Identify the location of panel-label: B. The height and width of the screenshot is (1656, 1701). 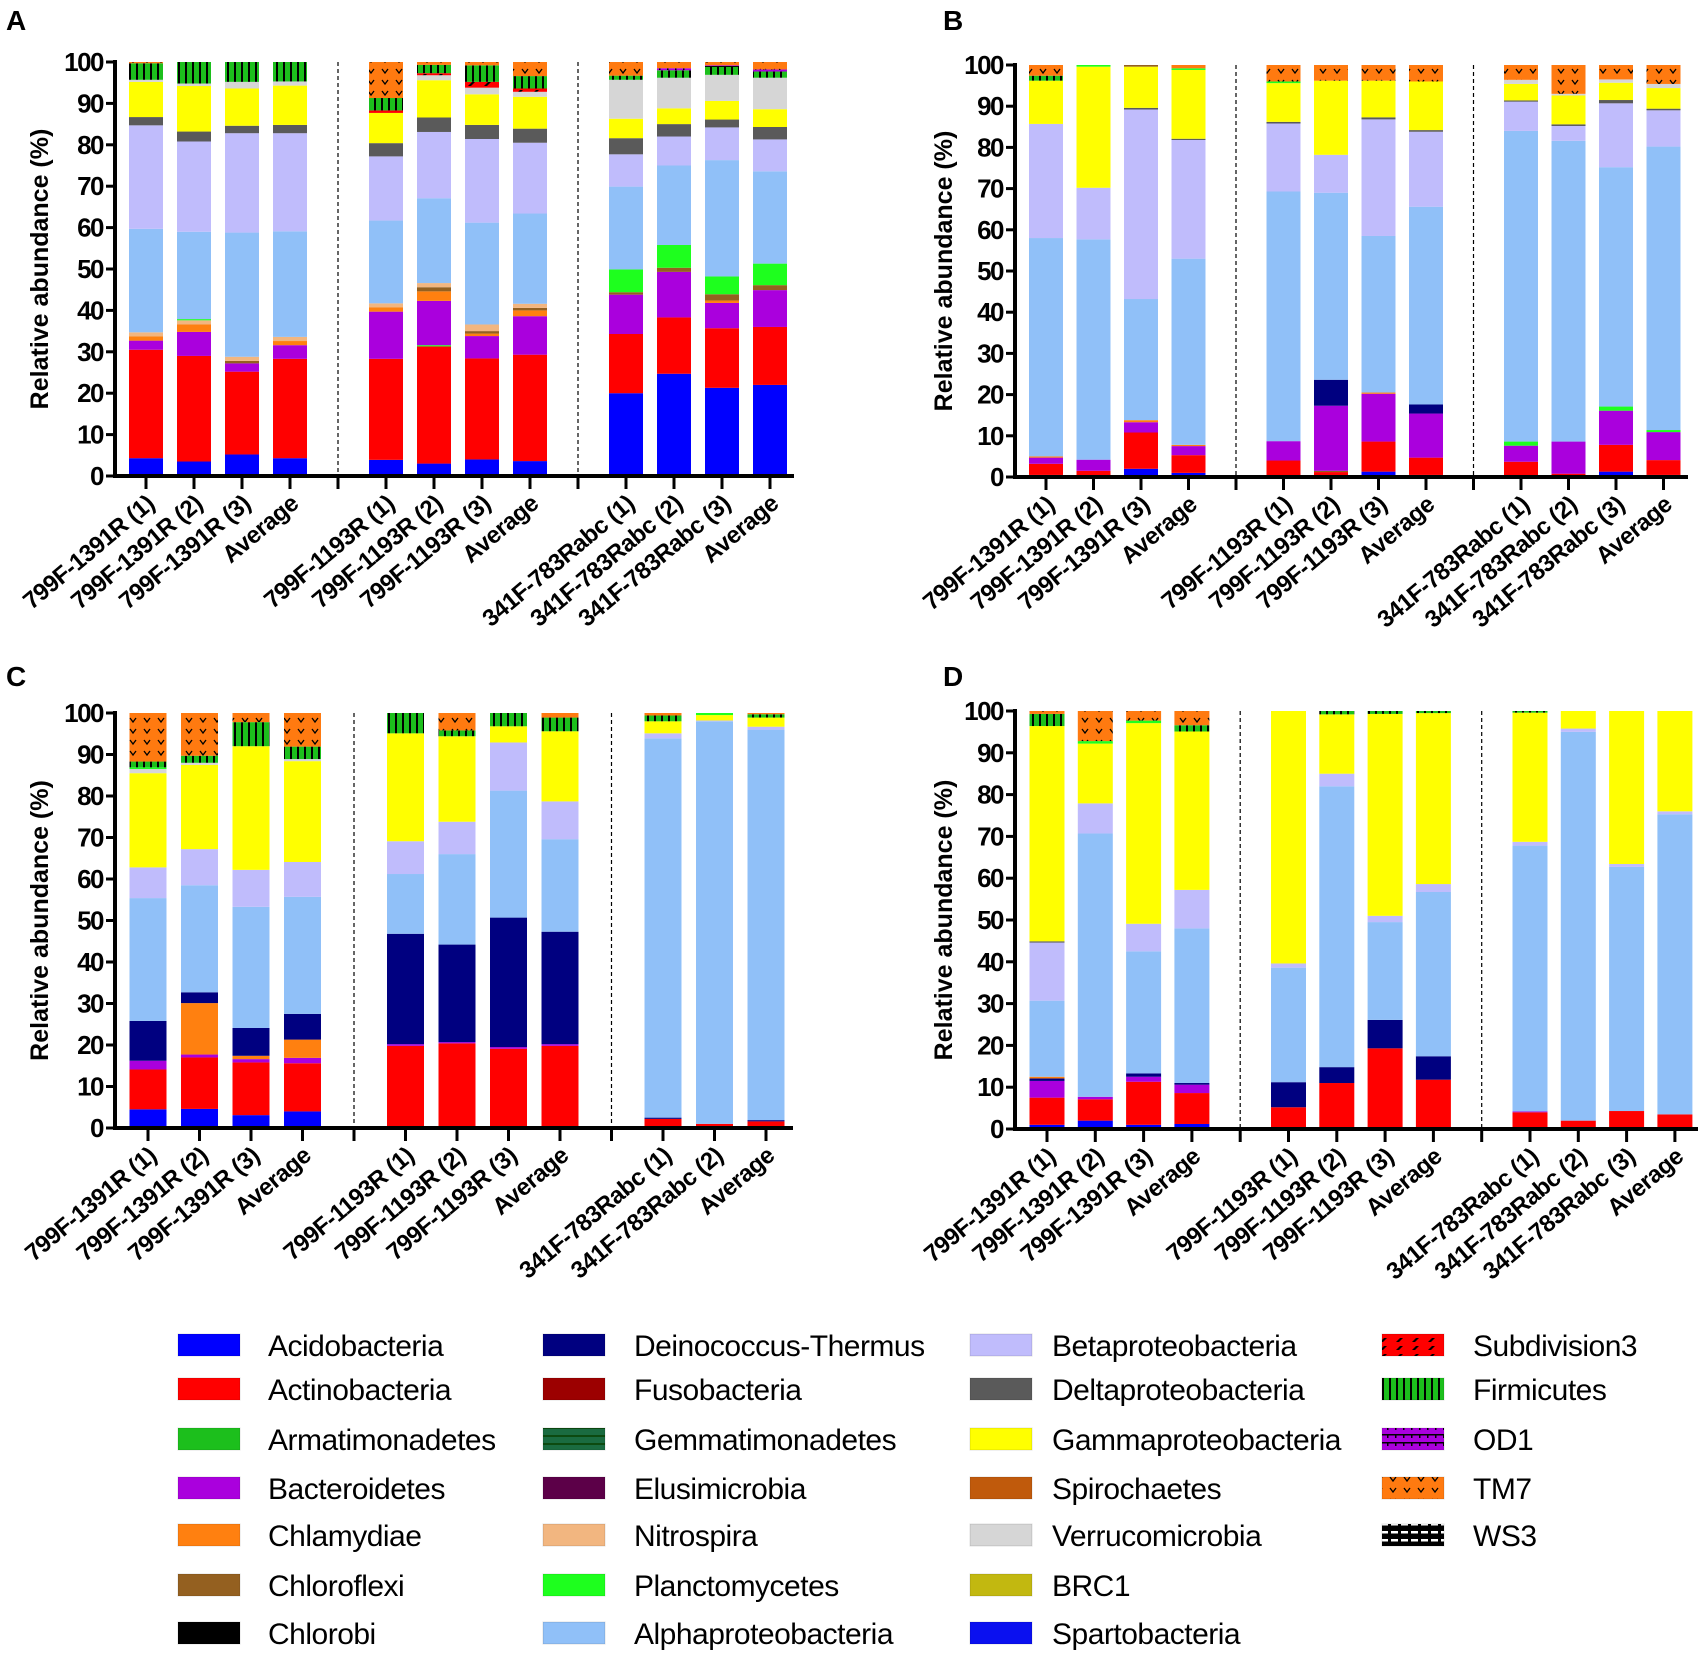
(953, 20).